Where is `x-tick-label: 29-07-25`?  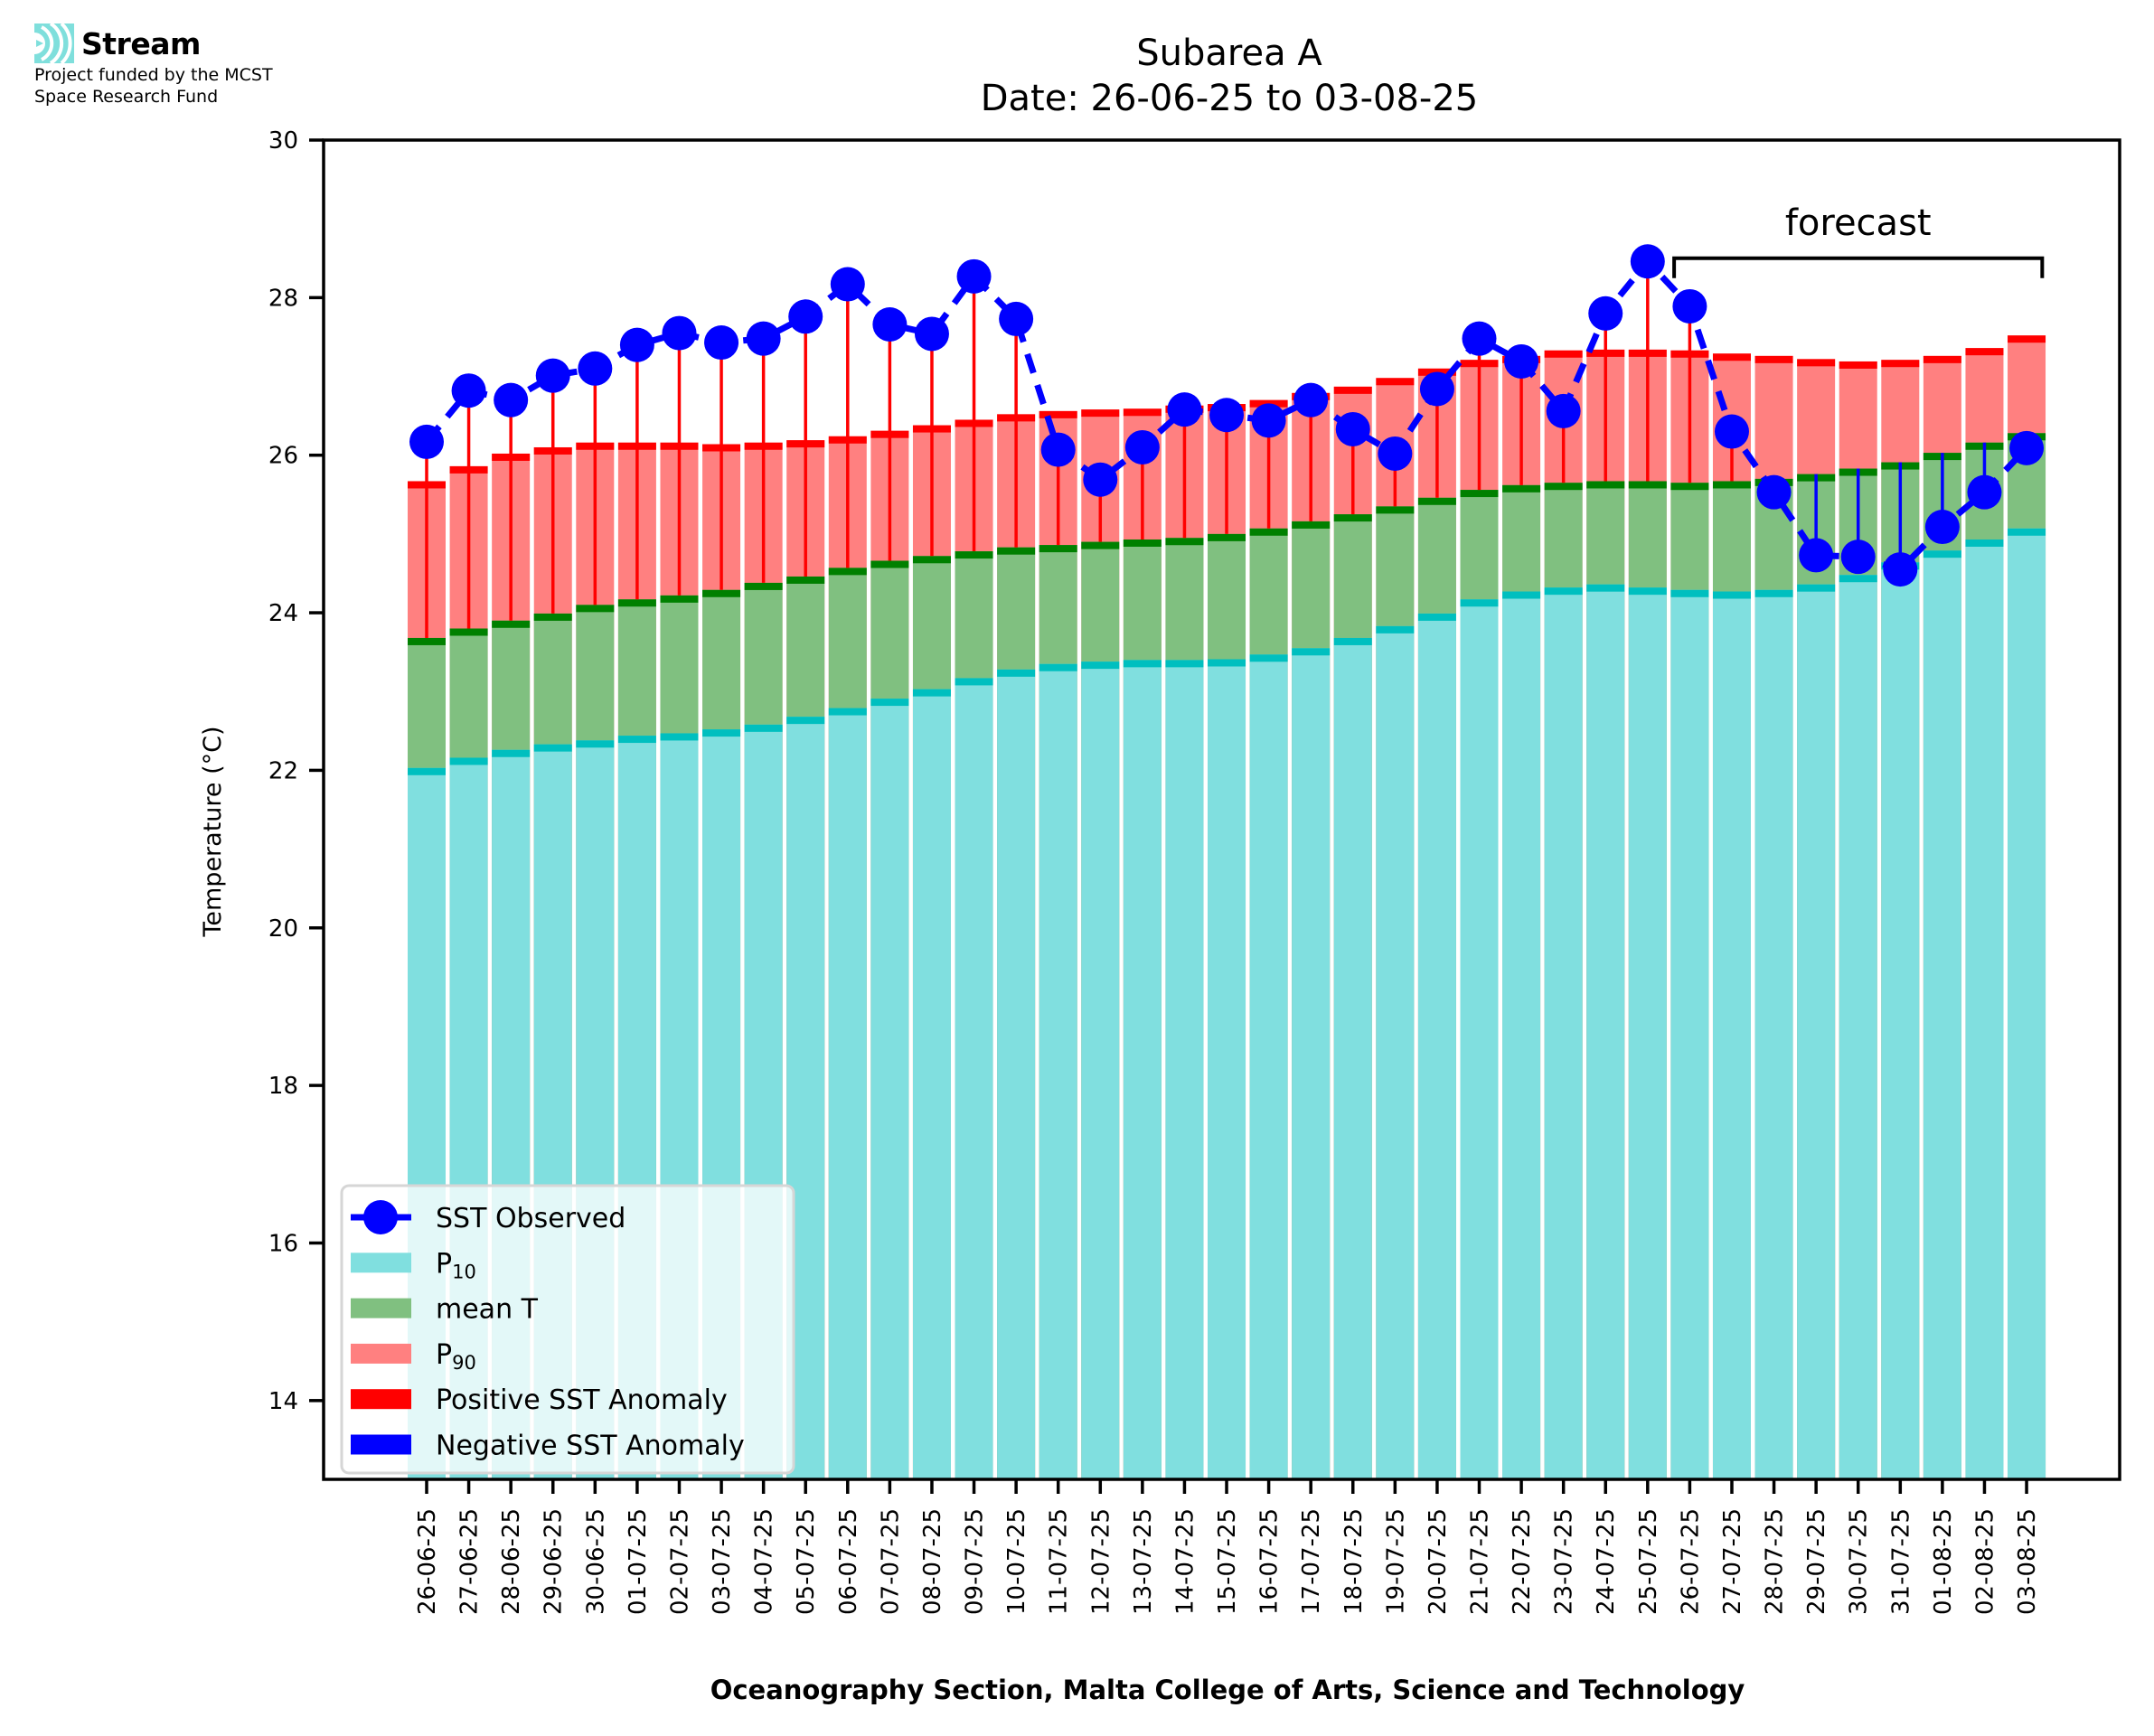
x-tick-label: 29-07-25 is located at coordinates (1816, 1562).